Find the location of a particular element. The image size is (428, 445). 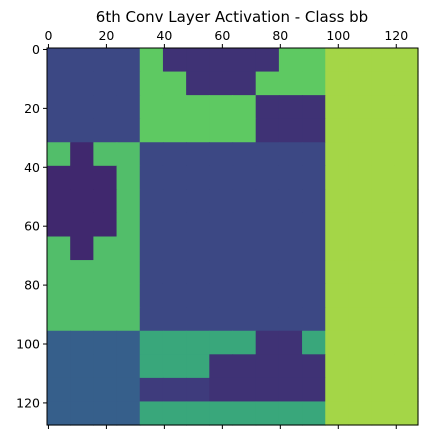

x-tick-label: 0 is located at coordinates (48, 35).